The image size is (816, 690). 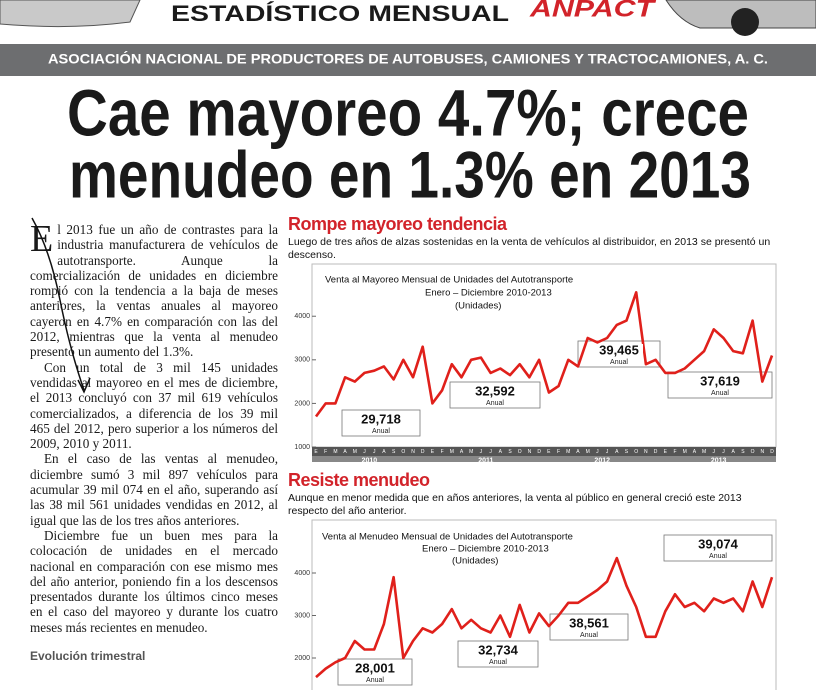 What do you see at coordinates (340, 13) in the screenshot?
I see `section-title: ESTADÍSTICO MENSUAL` at bounding box center [340, 13].